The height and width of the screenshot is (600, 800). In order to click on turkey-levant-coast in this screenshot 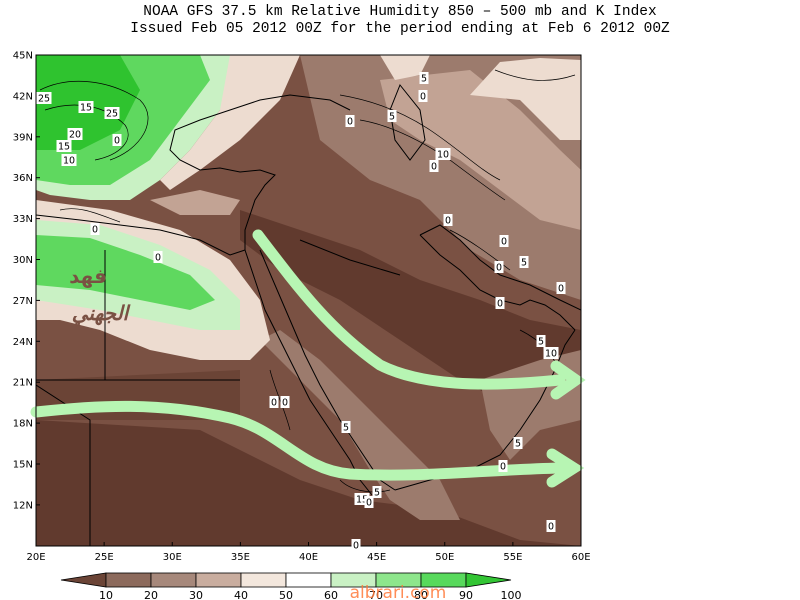, I will do `click(260, 172)`.